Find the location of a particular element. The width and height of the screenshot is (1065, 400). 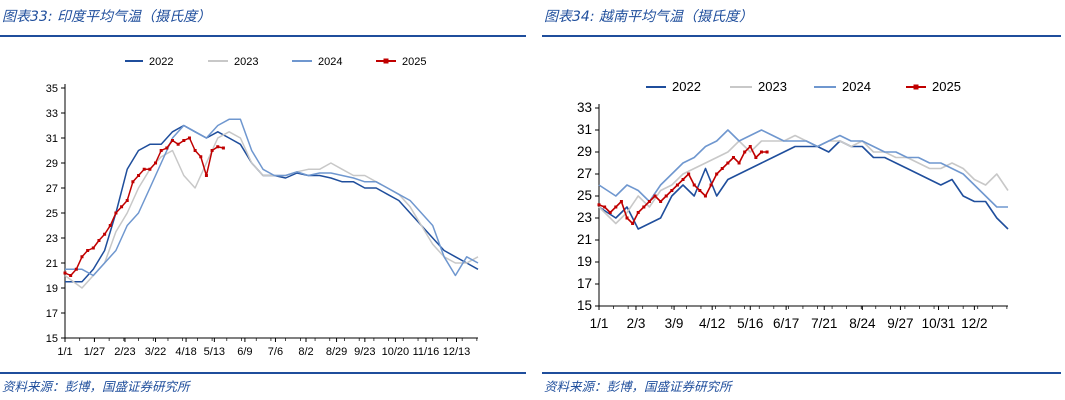

figure-title: 图表34: 越南平均气温（摄氏度） is located at coordinates (648, 17).